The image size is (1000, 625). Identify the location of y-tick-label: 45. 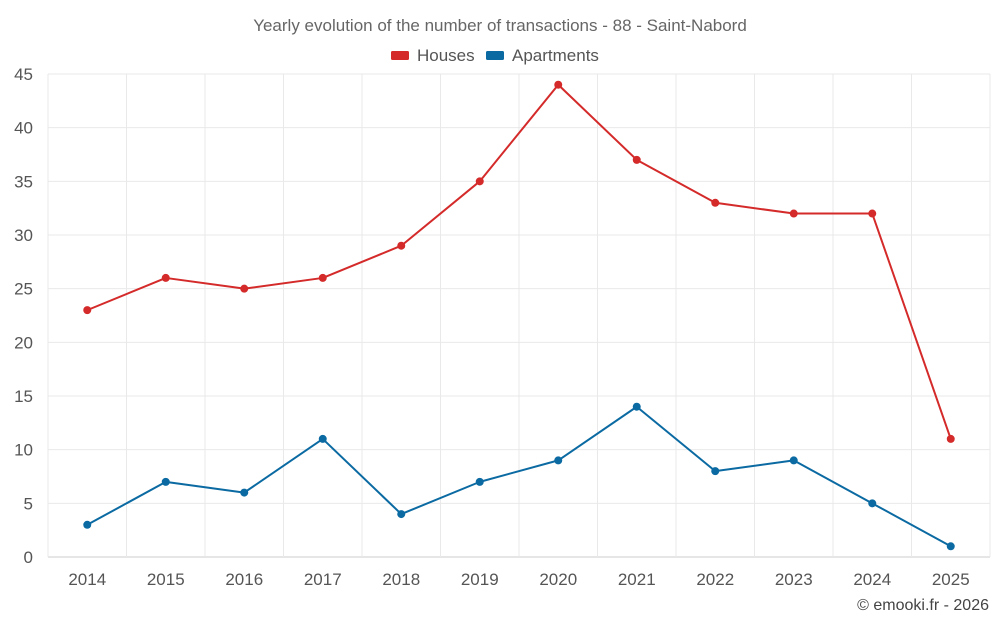
(23, 74).